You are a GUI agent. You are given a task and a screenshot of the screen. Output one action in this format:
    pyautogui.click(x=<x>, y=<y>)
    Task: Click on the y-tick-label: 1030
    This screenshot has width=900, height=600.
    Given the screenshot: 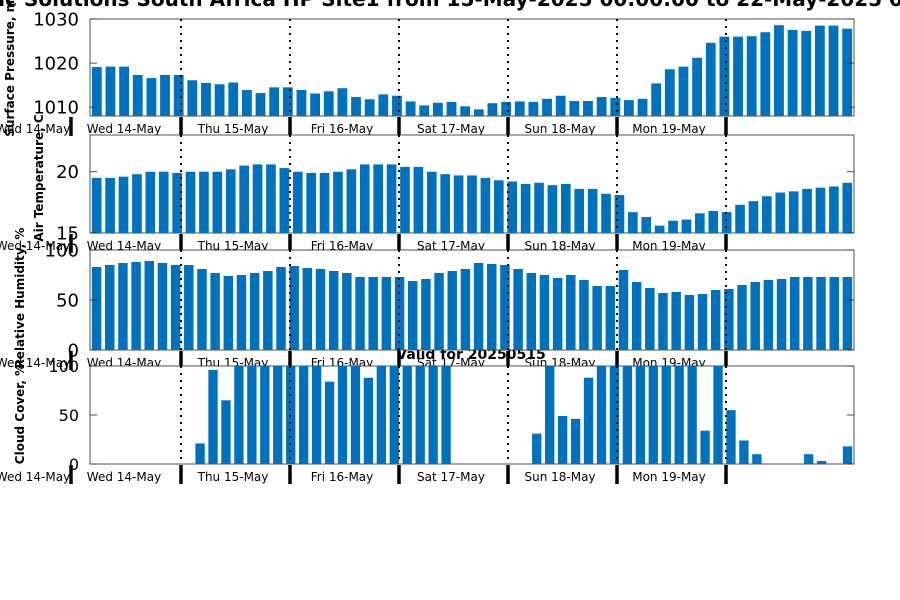 What is the action you would take?
    pyautogui.click(x=56, y=19)
    